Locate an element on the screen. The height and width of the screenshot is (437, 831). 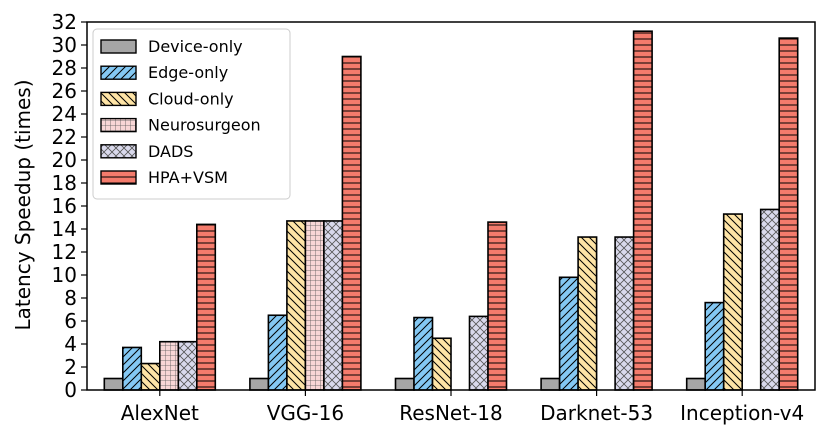
y-axis-label: Latency Speedup (times) is located at coordinates (23, 204).